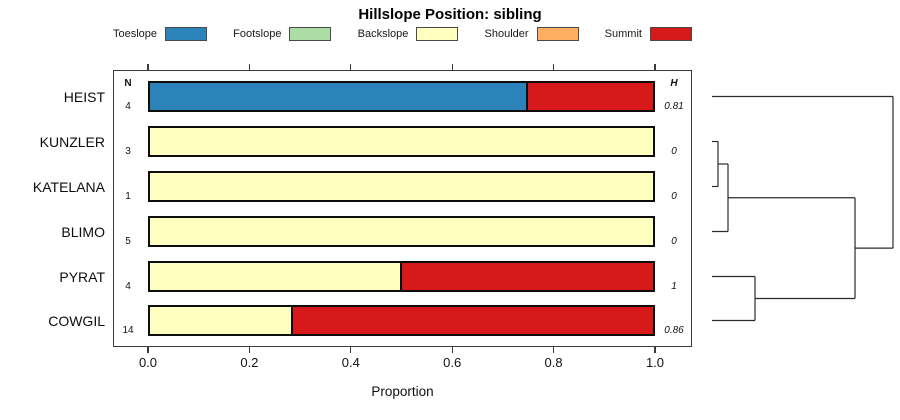 This screenshot has height=420, width=900. Describe the element at coordinates (648, 34) in the screenshot. I see `legend-item: Summit` at that location.